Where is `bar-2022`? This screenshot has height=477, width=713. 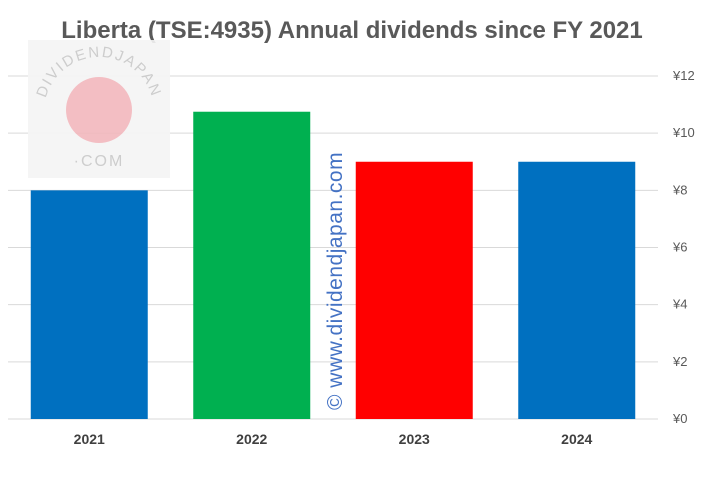 bar-2022 is located at coordinates (252, 265).